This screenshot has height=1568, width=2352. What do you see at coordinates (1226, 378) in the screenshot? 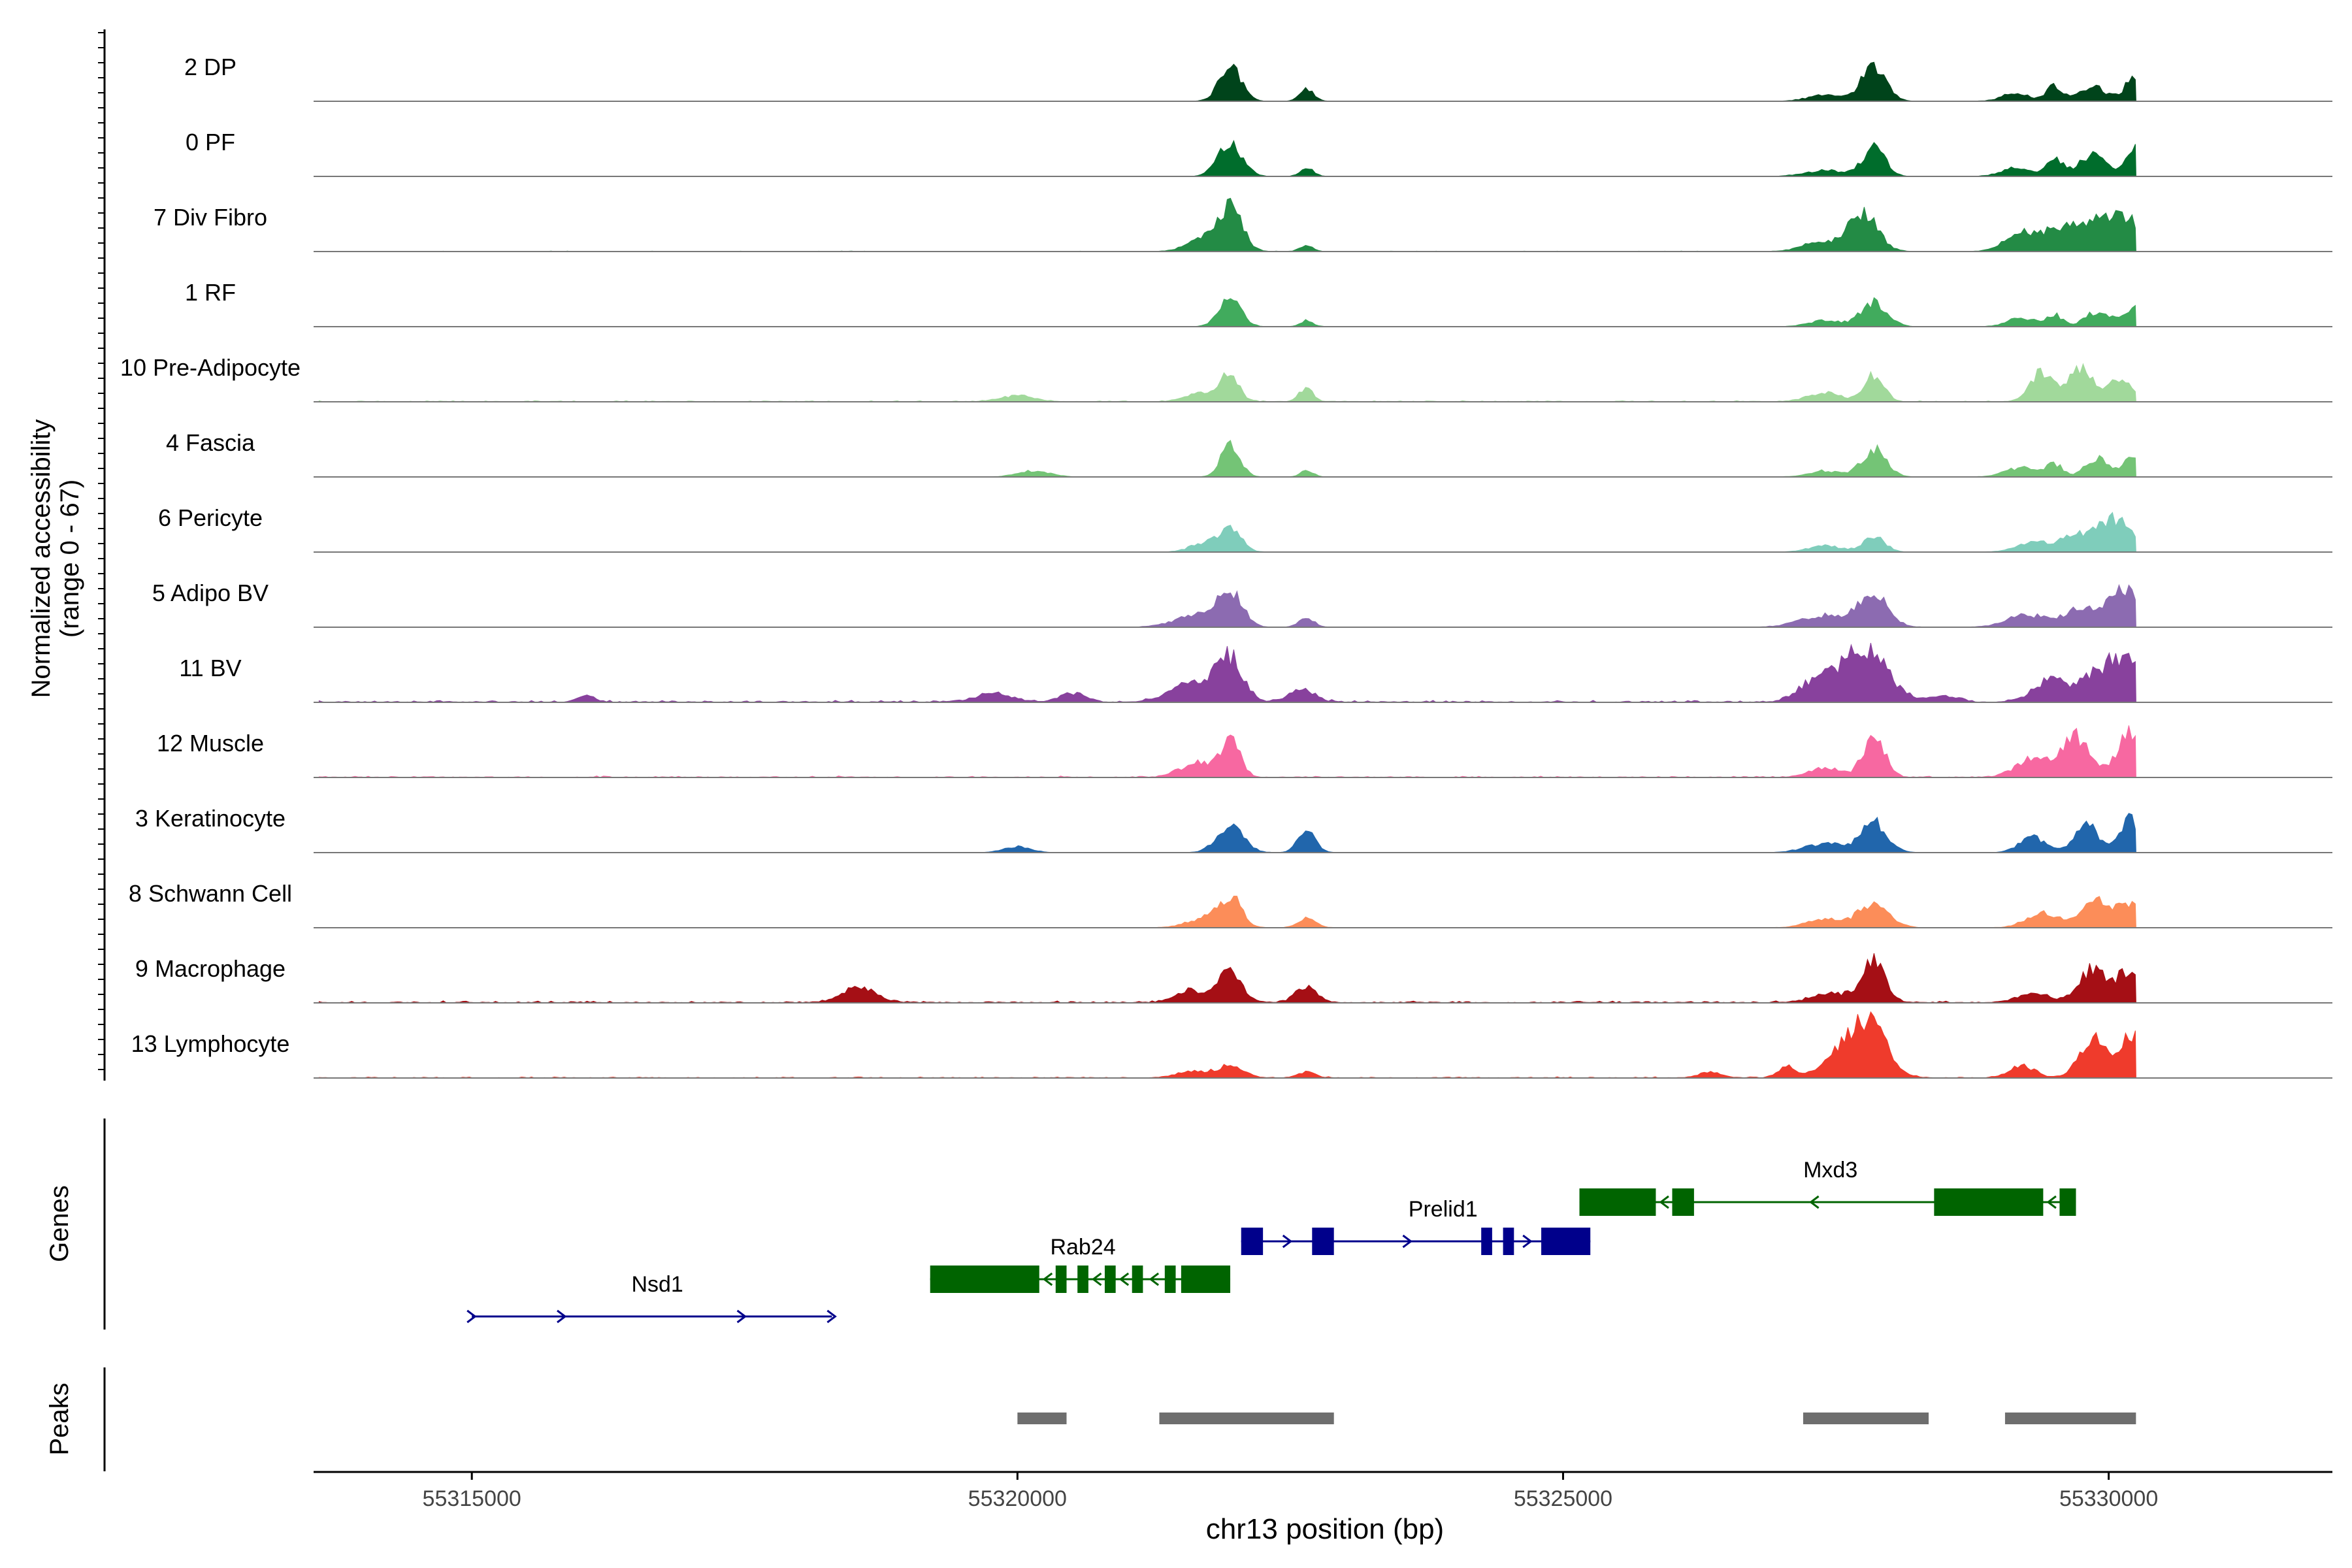
I see `coverage-track: 10 Pre-Adipocyte` at bounding box center [1226, 378].